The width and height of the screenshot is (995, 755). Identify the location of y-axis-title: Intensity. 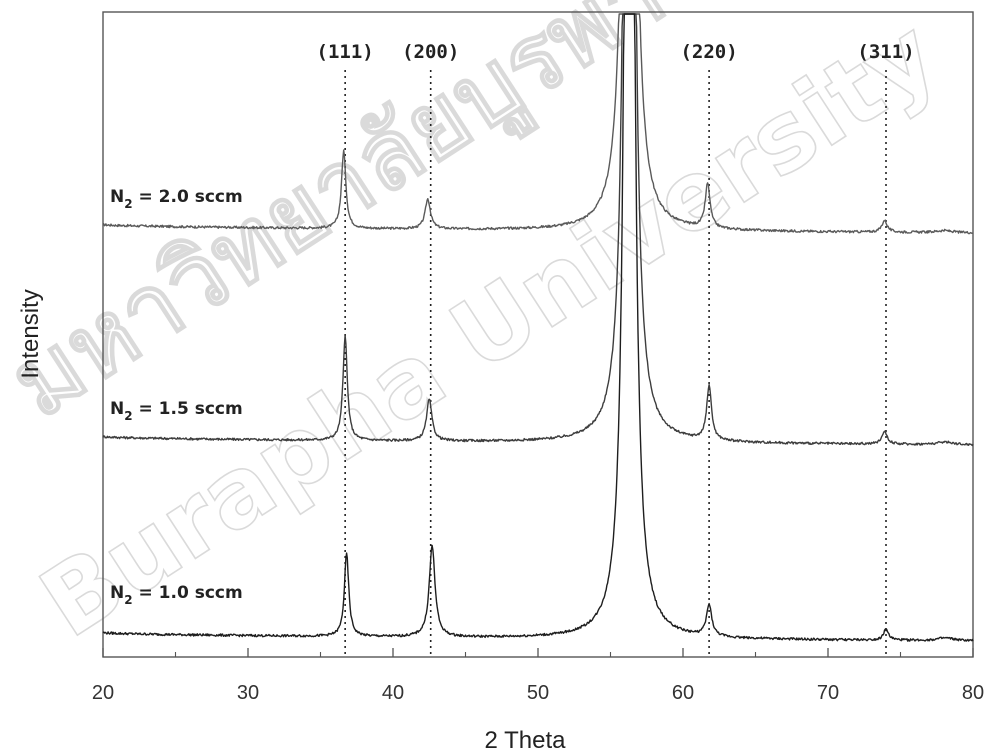
(30, 333).